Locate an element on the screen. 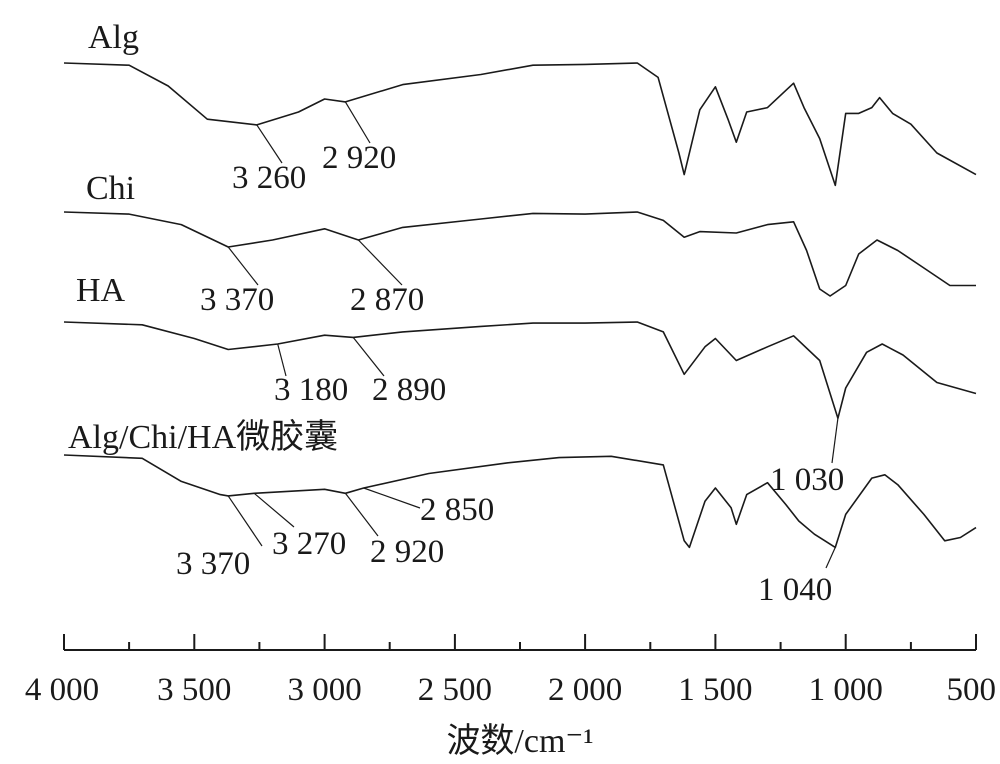 This screenshot has width=1000, height=764. annotation-label-3-2: 2 920 is located at coordinates (407, 552).